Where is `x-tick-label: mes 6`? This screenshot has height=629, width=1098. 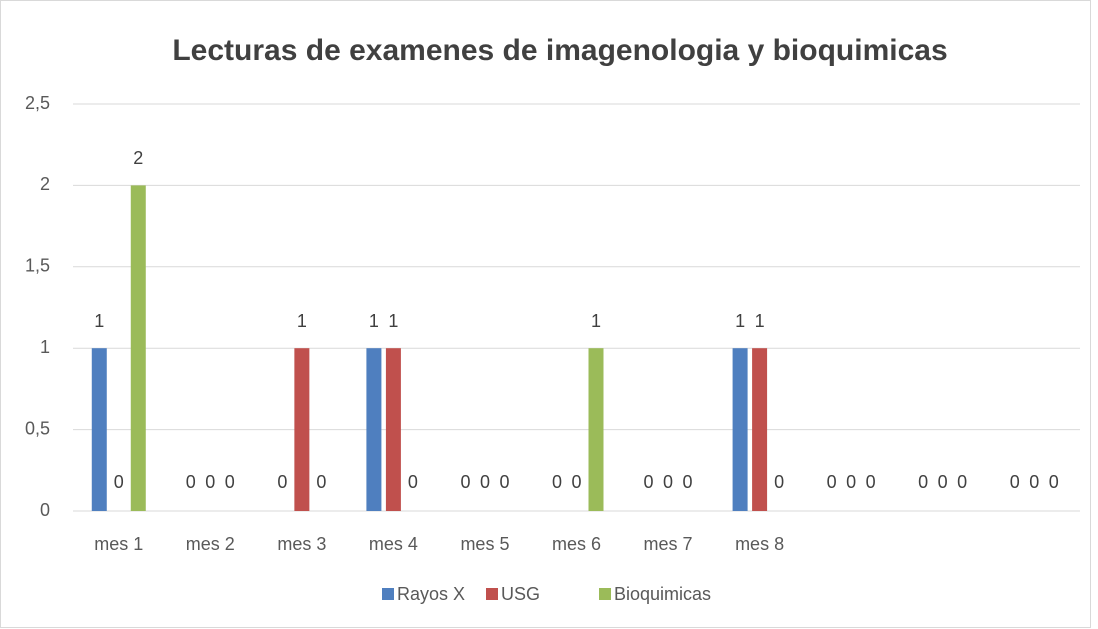 x-tick-label: mes 6 is located at coordinates (576, 544).